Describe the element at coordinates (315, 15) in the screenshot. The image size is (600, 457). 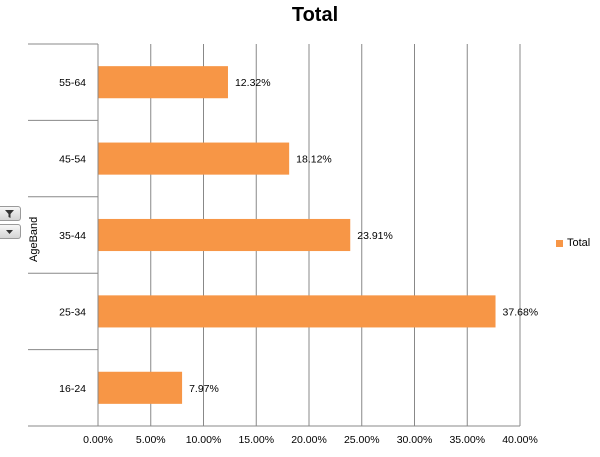
I see `chart-title: Total` at that location.